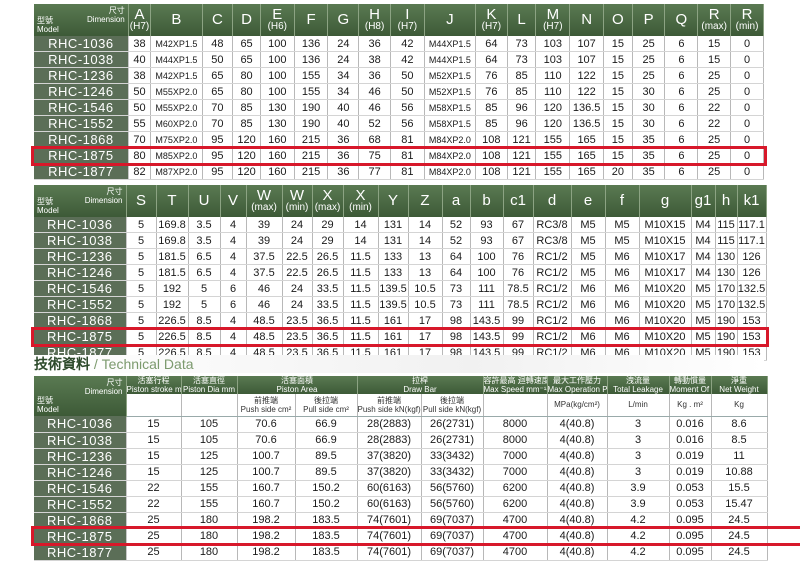 The image size is (800, 562). Describe the element at coordinates (141, 272) in the screenshot. I see `value-cell: 5` at that location.